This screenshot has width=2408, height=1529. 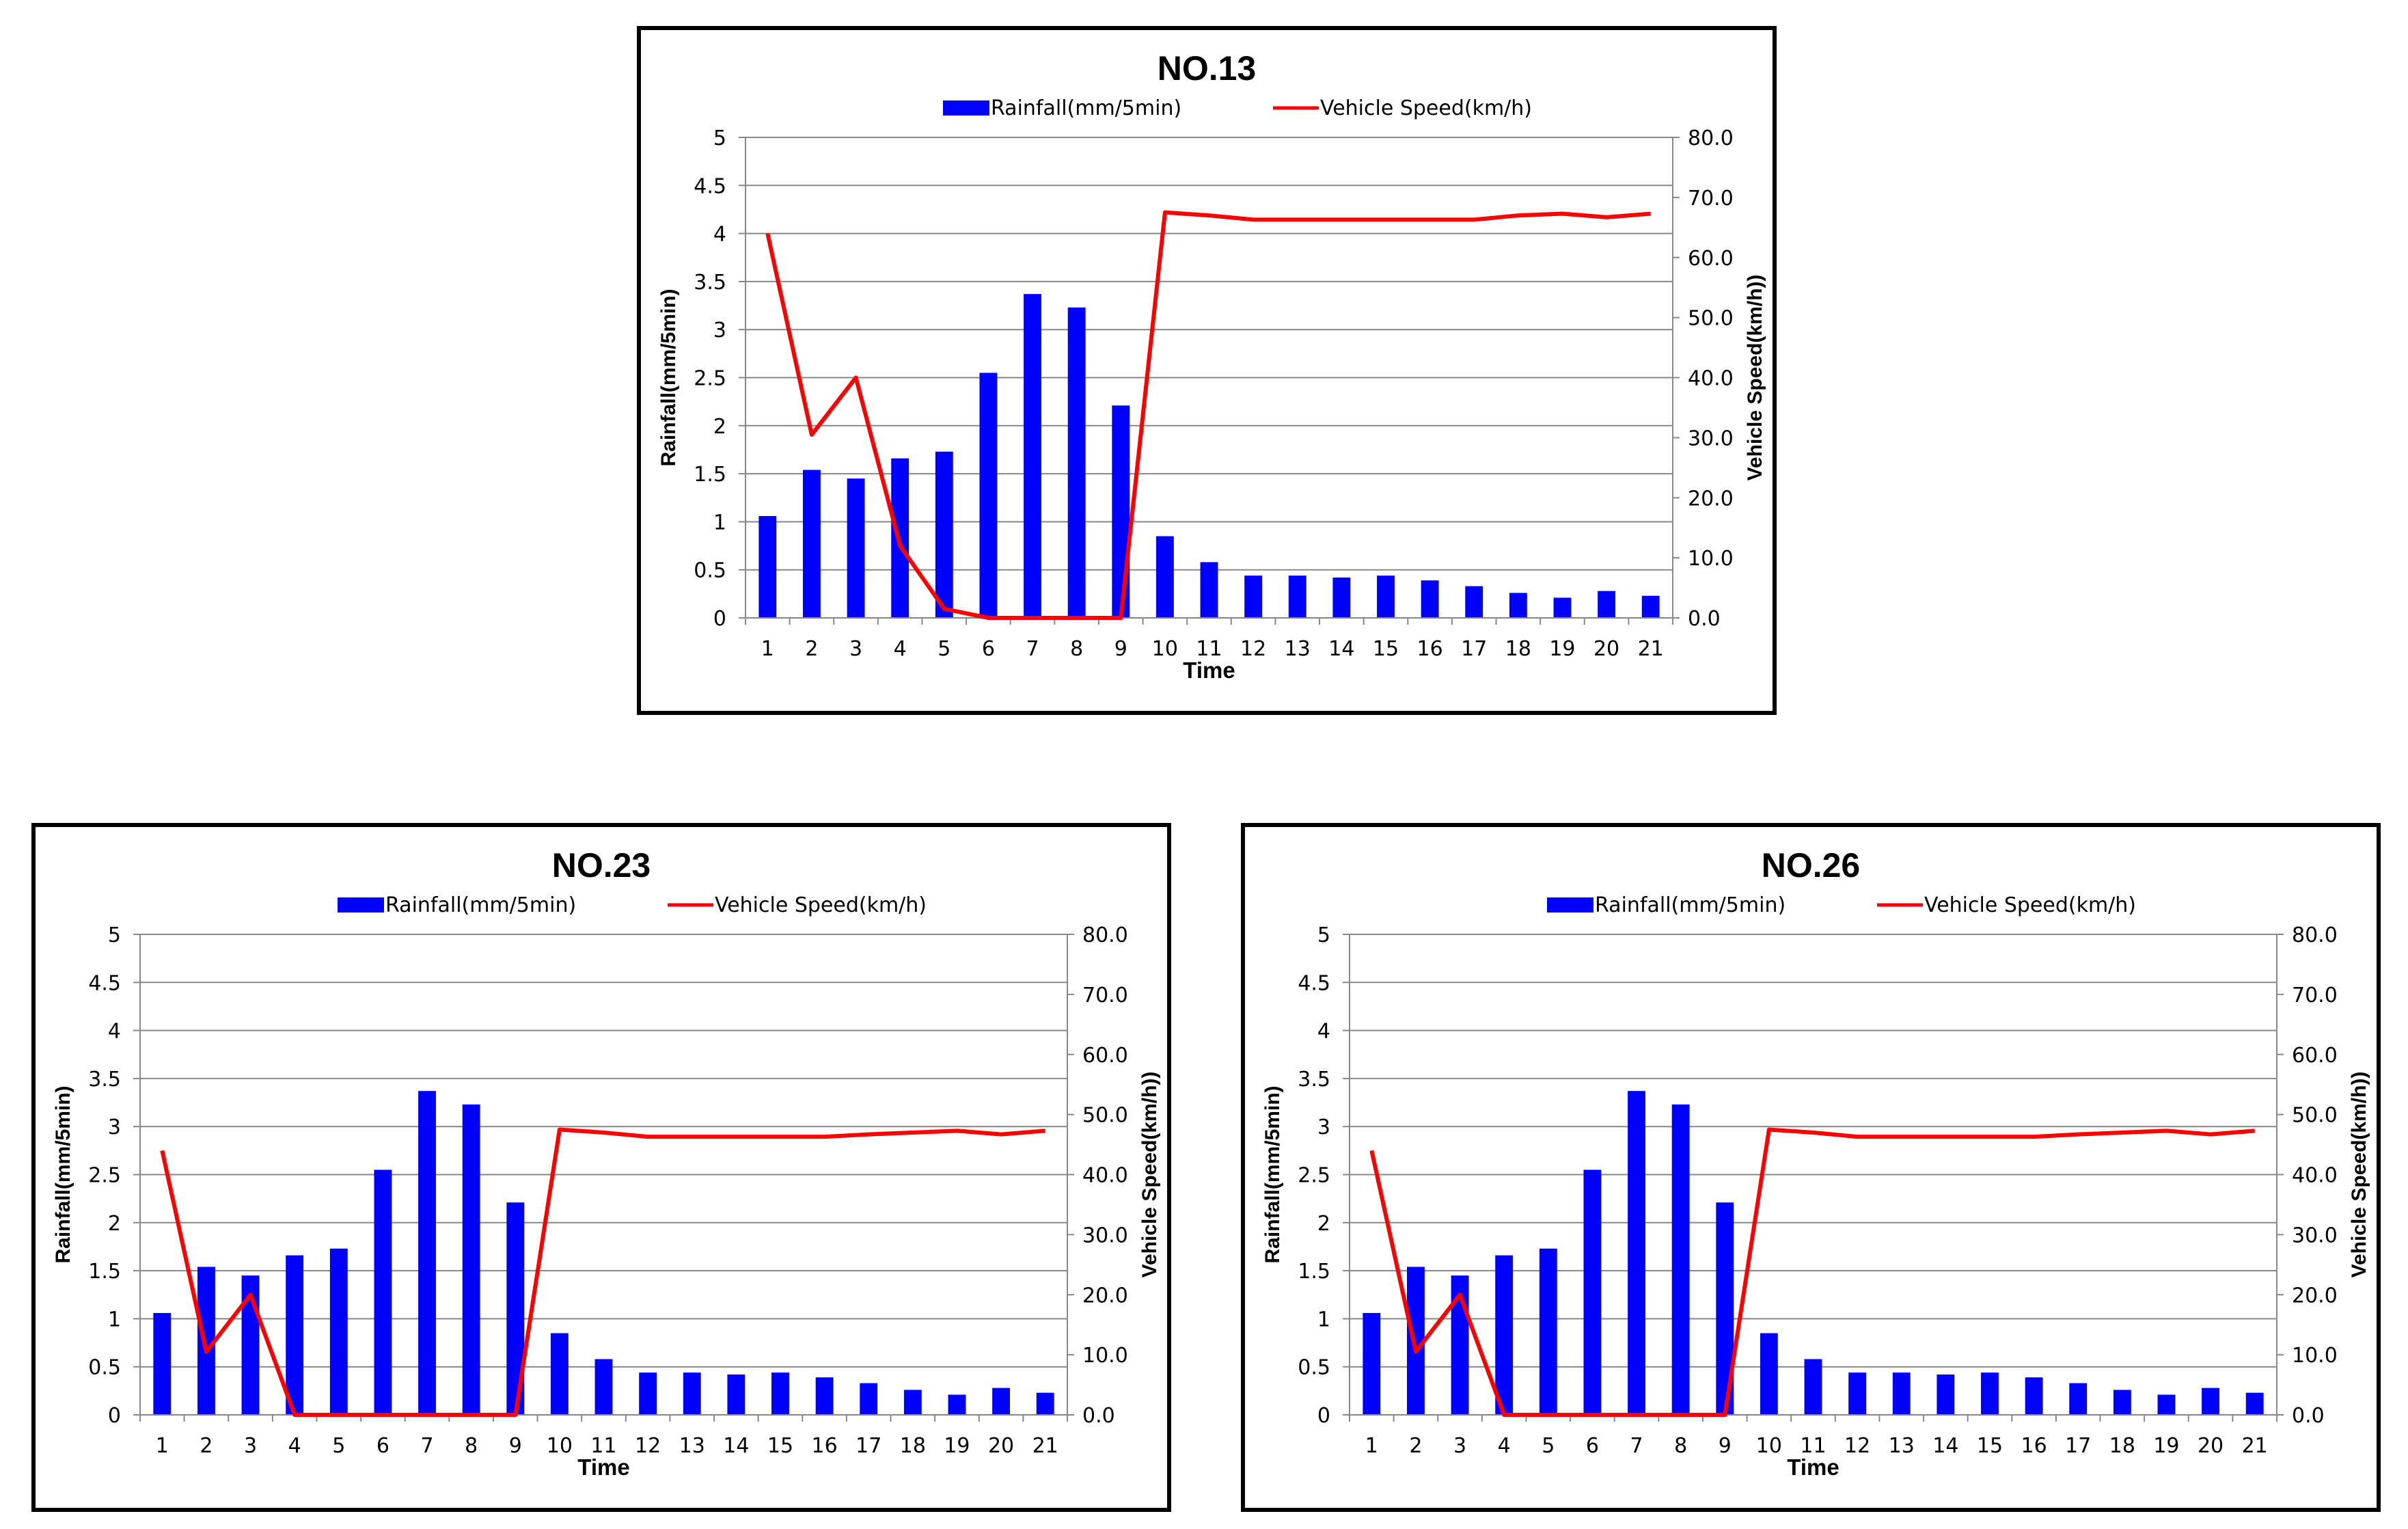 What do you see at coordinates (710, 379) in the screenshot?
I see `y-tick-label: 2.5` at bounding box center [710, 379].